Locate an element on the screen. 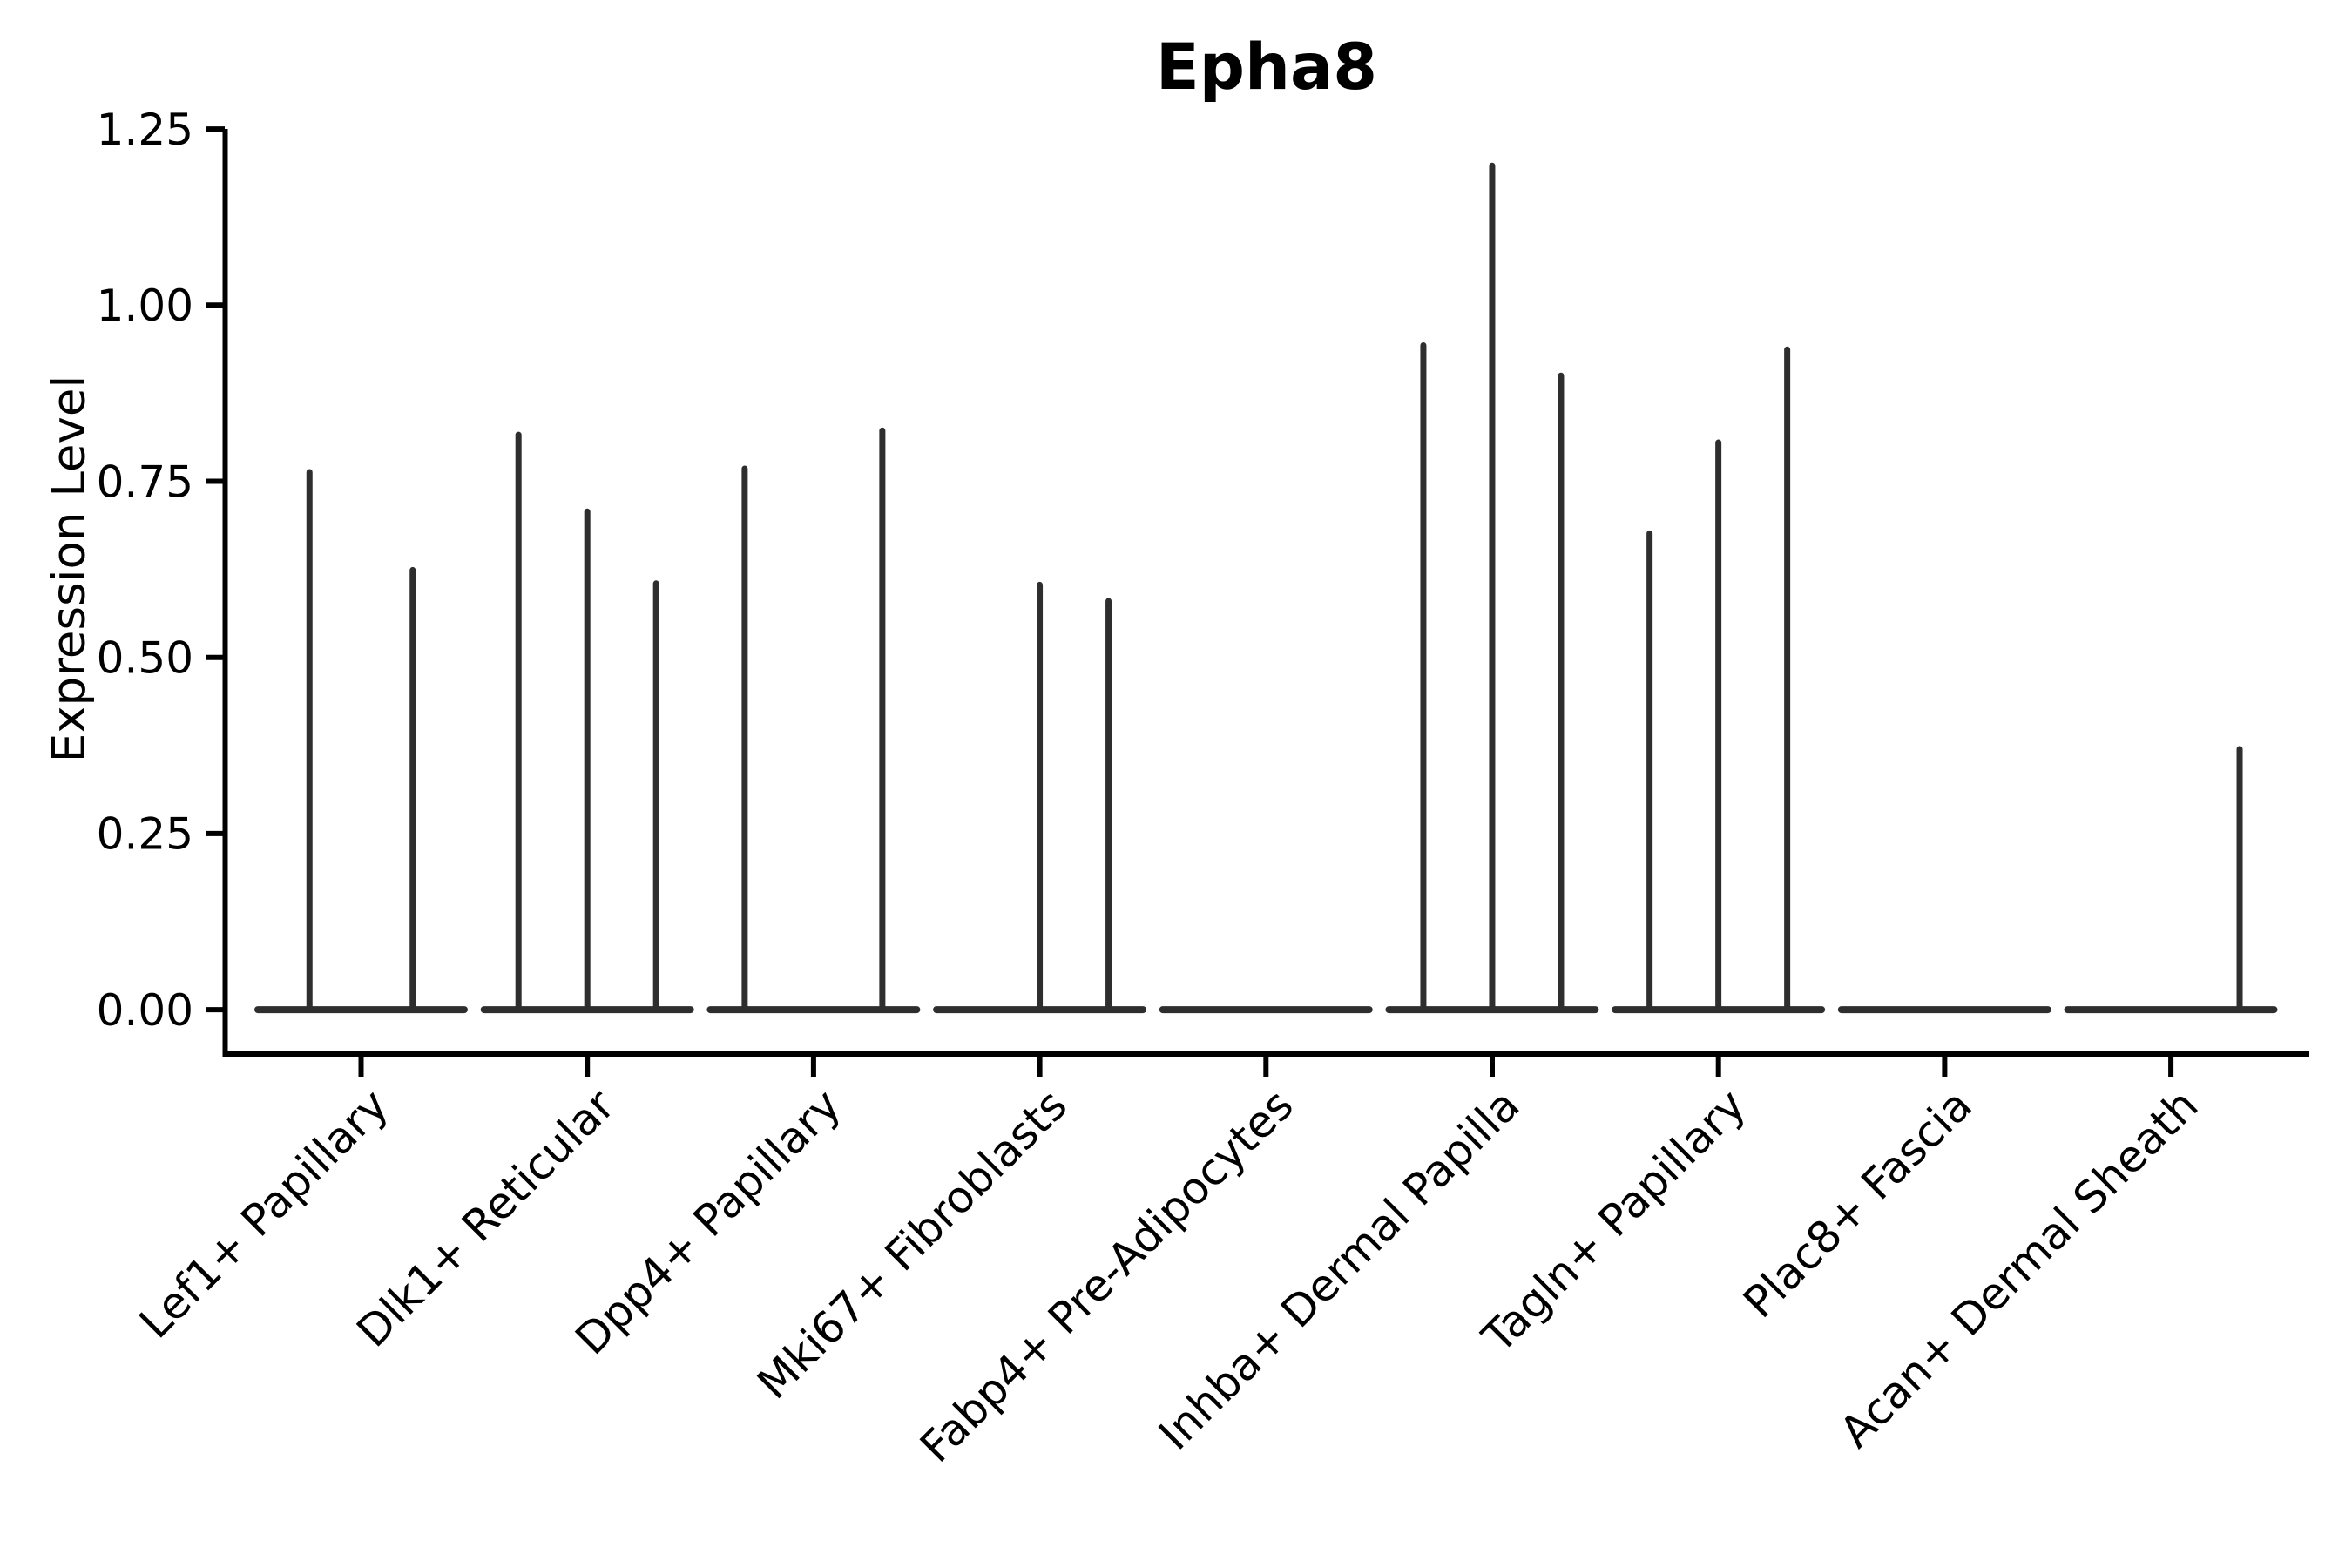  chart-title: Epha8 is located at coordinates (1266, 67).